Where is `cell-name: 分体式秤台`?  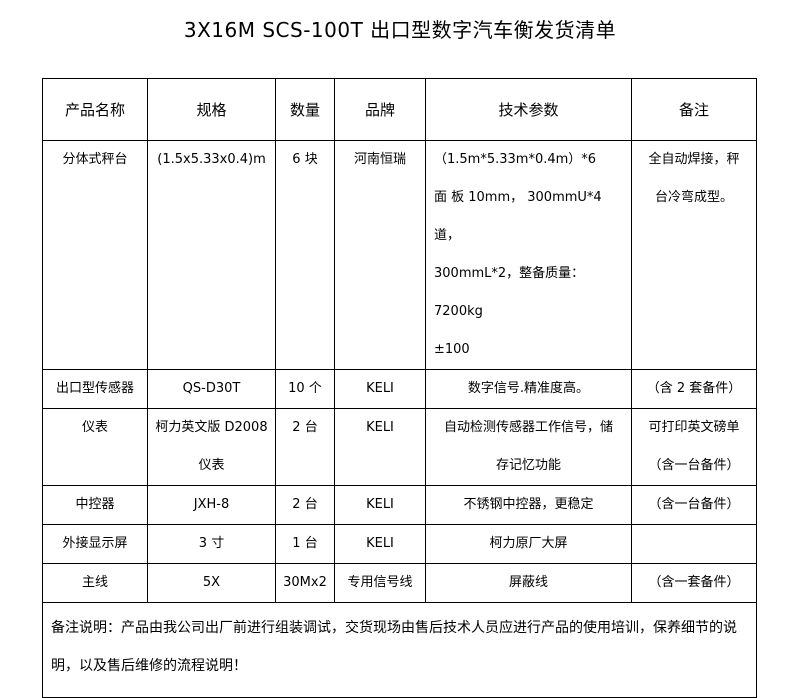 cell-name: 分体式秤台 is located at coordinates (95, 255).